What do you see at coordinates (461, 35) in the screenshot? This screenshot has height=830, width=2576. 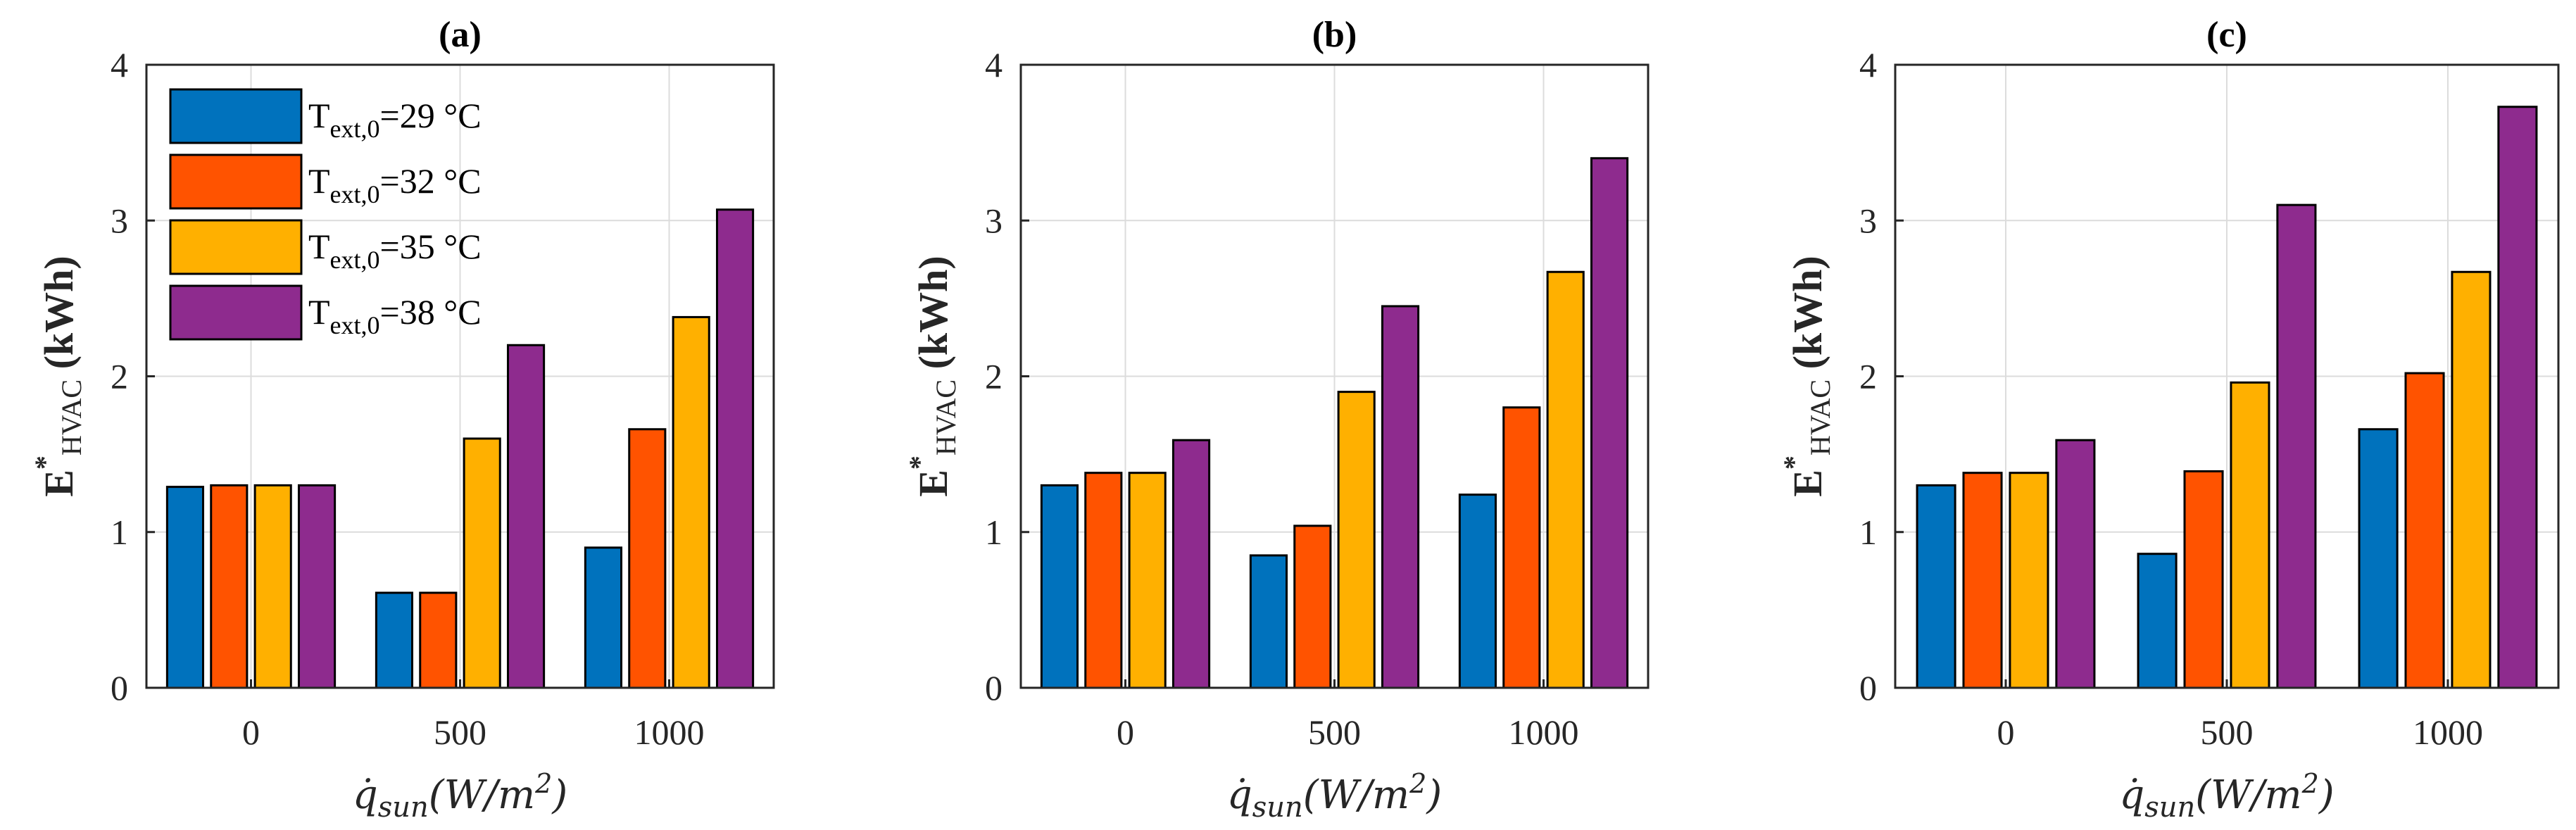 I see `panel-title: (a)` at bounding box center [461, 35].